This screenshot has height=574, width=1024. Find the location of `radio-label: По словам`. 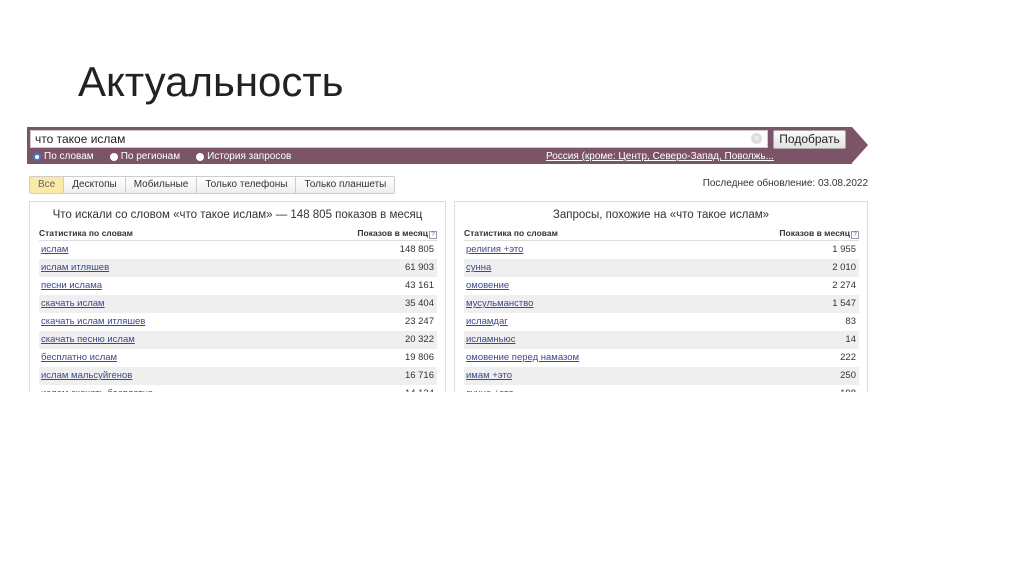

radio-label: По словам is located at coordinates (69, 156).